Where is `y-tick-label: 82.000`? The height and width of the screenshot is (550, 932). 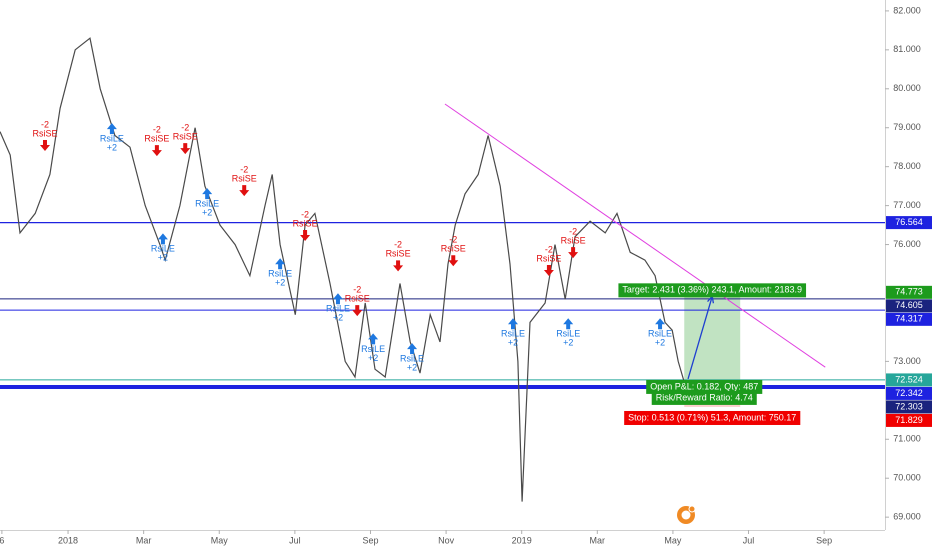 y-tick-label: 82.000 is located at coordinates (907, 10).